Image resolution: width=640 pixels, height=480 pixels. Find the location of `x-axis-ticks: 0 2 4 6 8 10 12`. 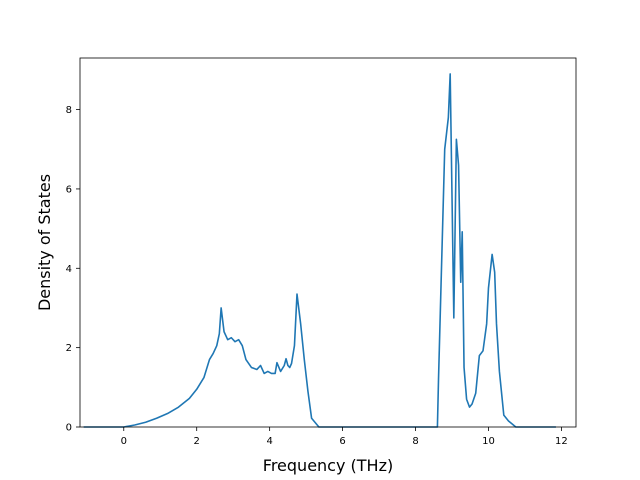

x-axis-ticks: 0 2 4 6 8 10 12 is located at coordinates (344, 437).